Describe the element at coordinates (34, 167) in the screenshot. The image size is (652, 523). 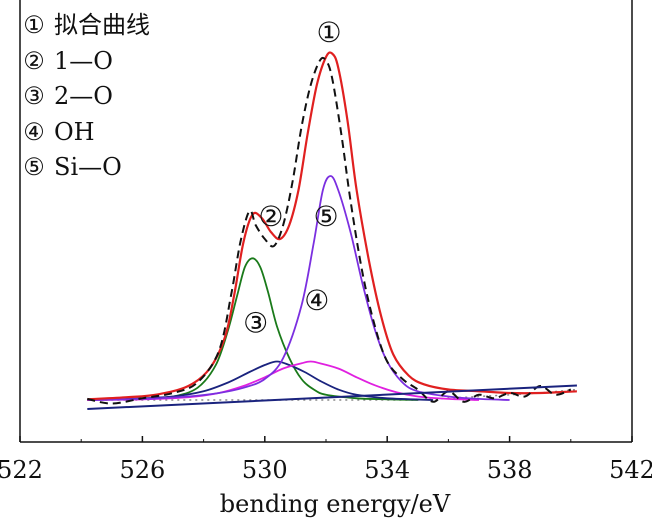
I see `legend-marker: ⑤` at that location.